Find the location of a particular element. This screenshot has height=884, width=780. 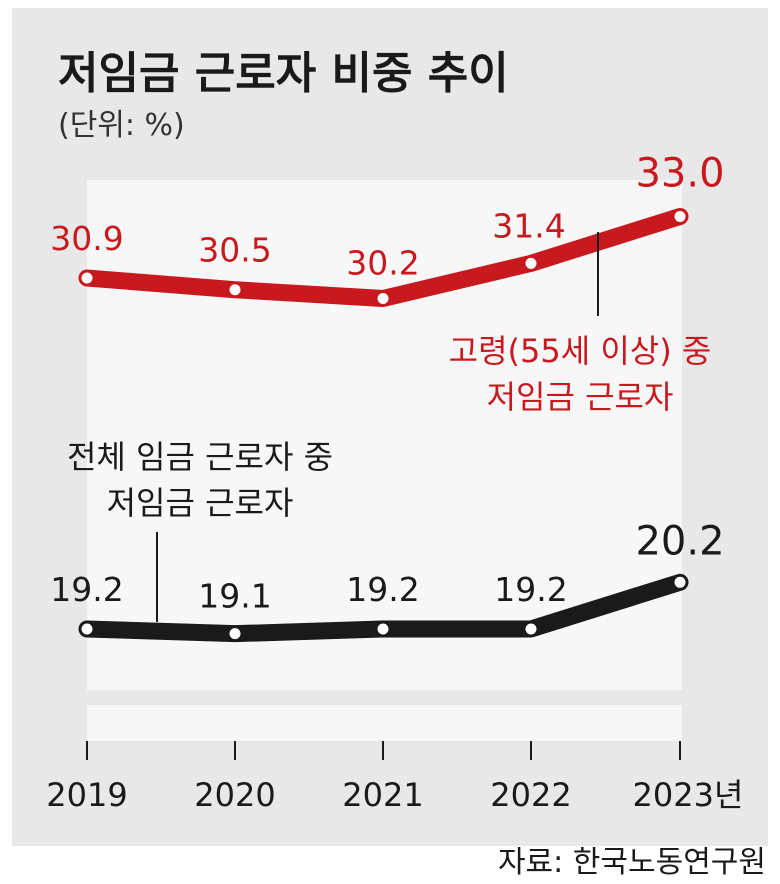

axis-band is located at coordinates (384, 723).